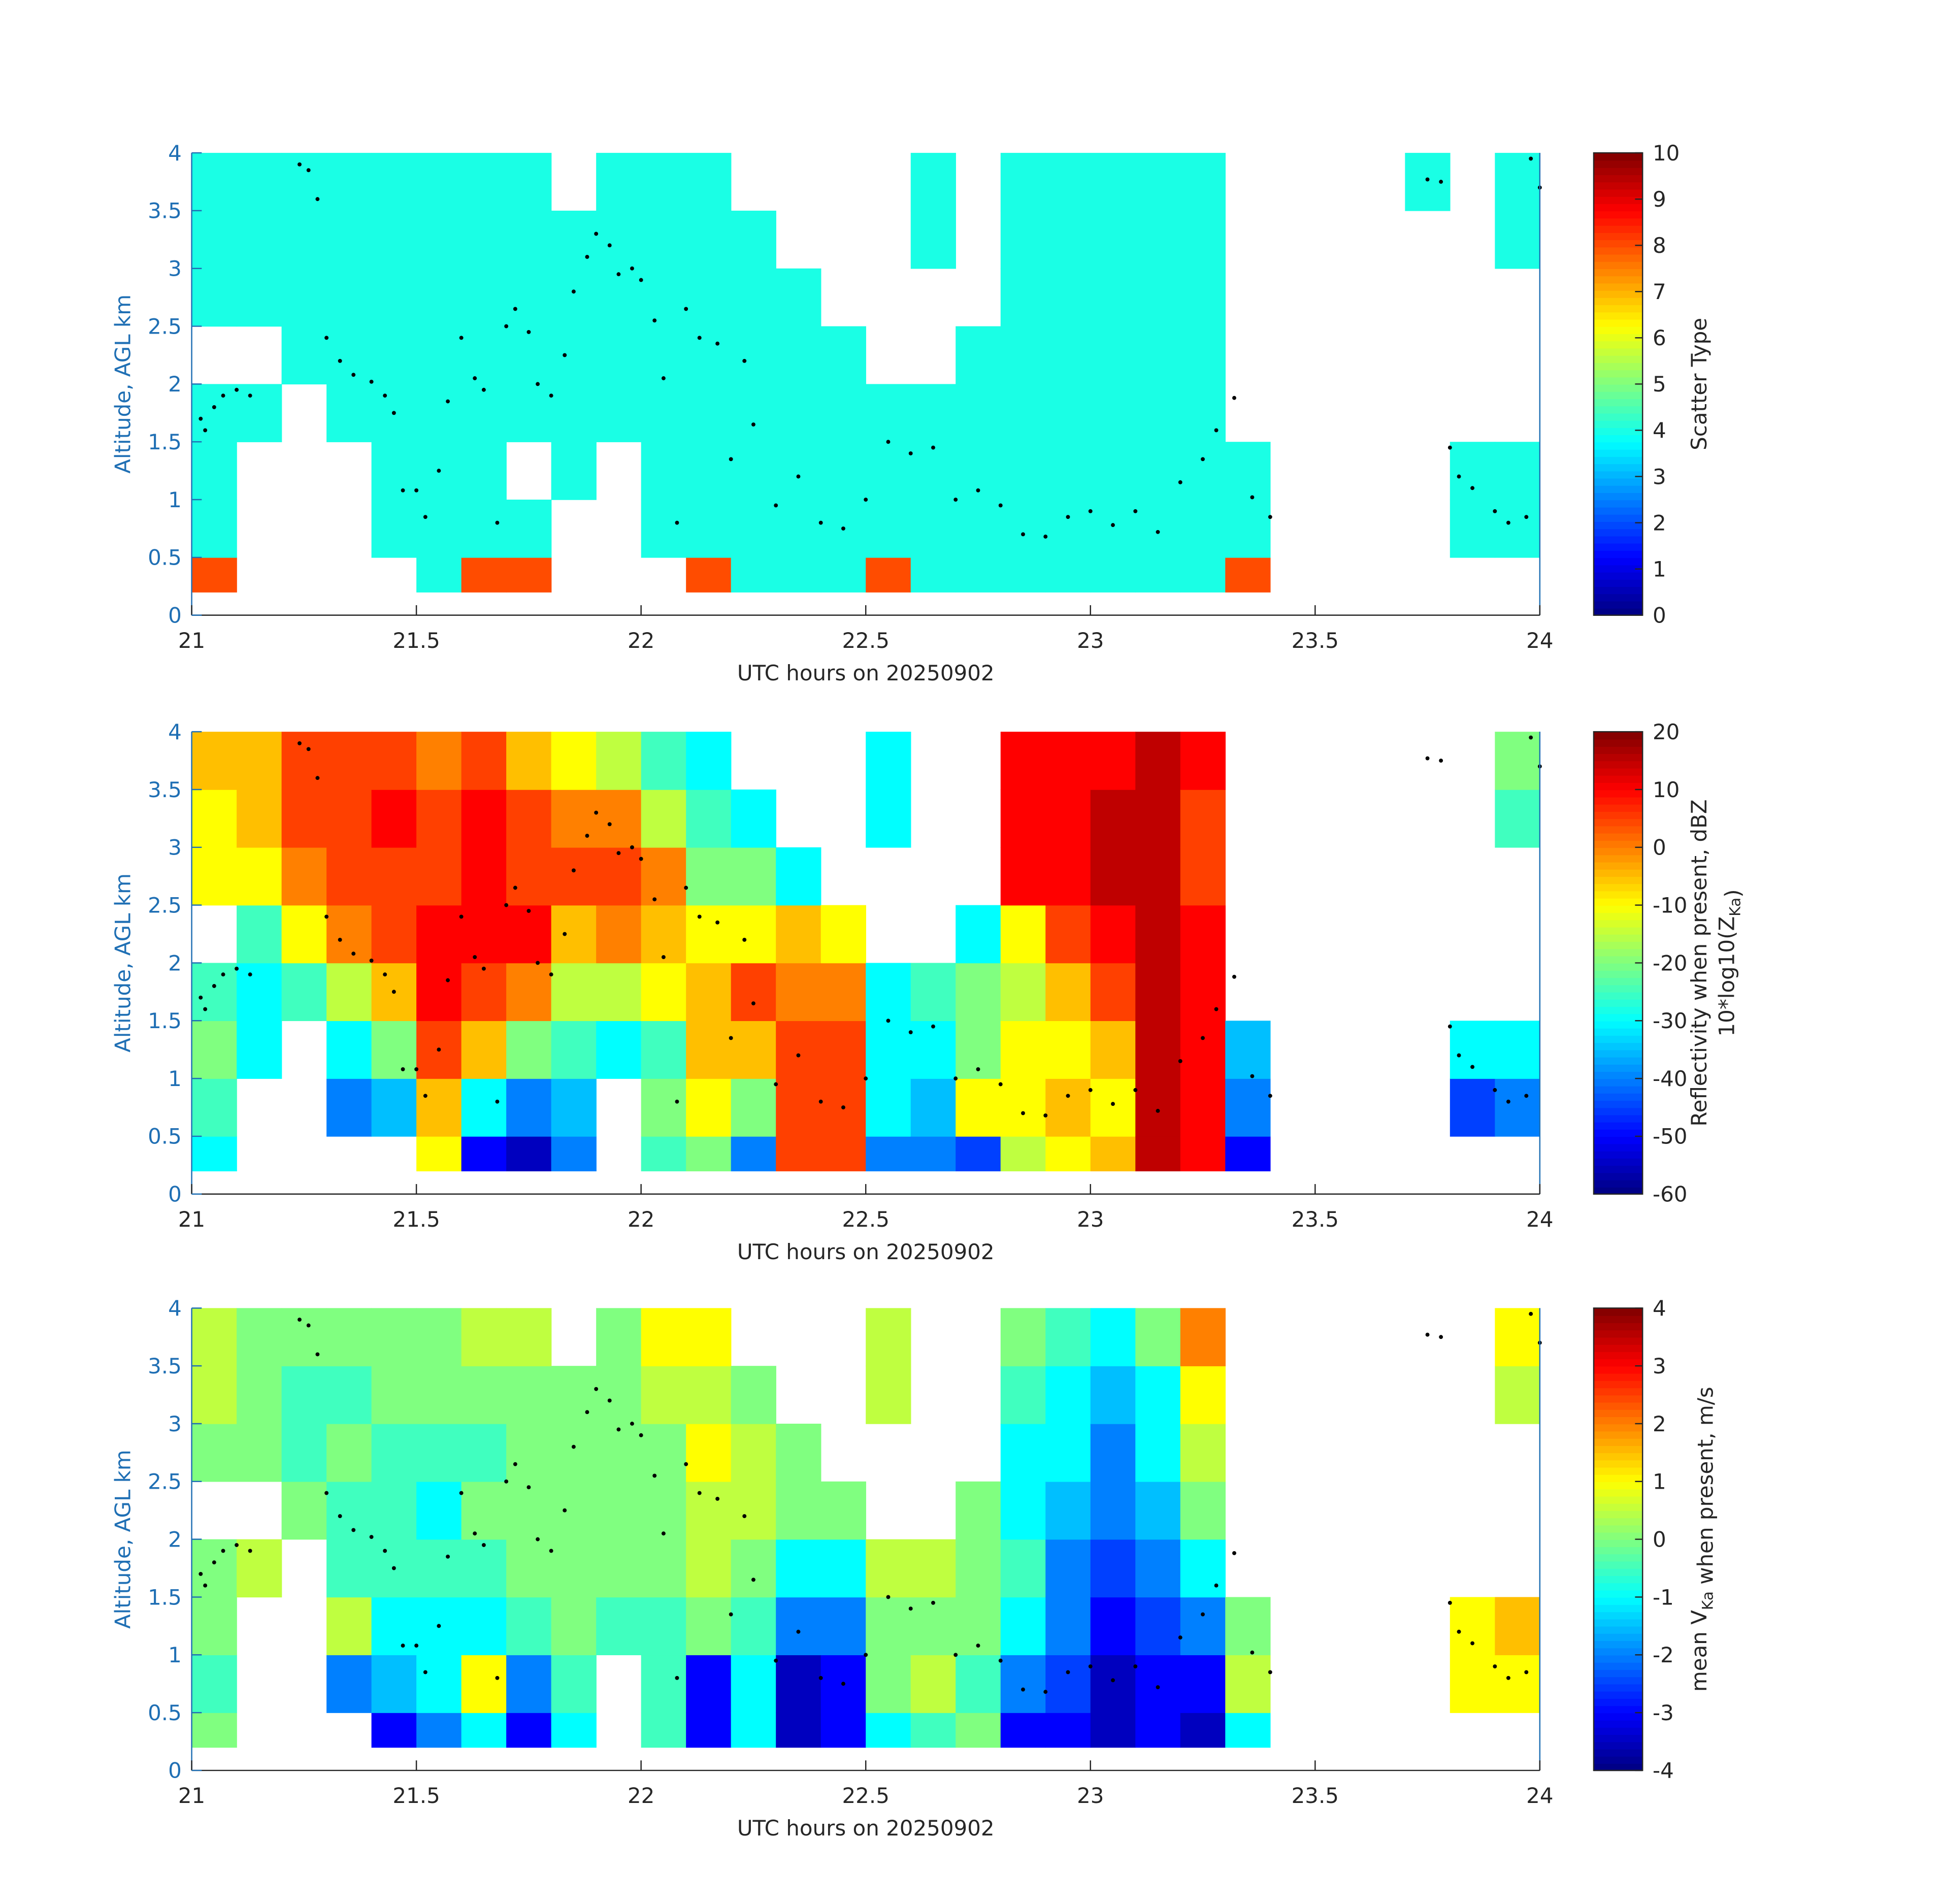  What do you see at coordinates (1659, 1309) in the screenshot?
I see `colorbar-tick-label: 4` at bounding box center [1659, 1309].